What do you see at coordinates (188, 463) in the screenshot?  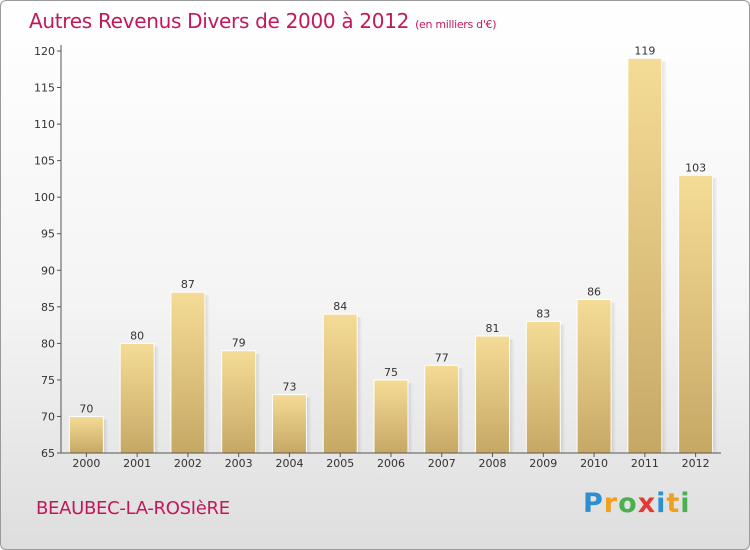 I see `x-tick-label: 2002` at bounding box center [188, 463].